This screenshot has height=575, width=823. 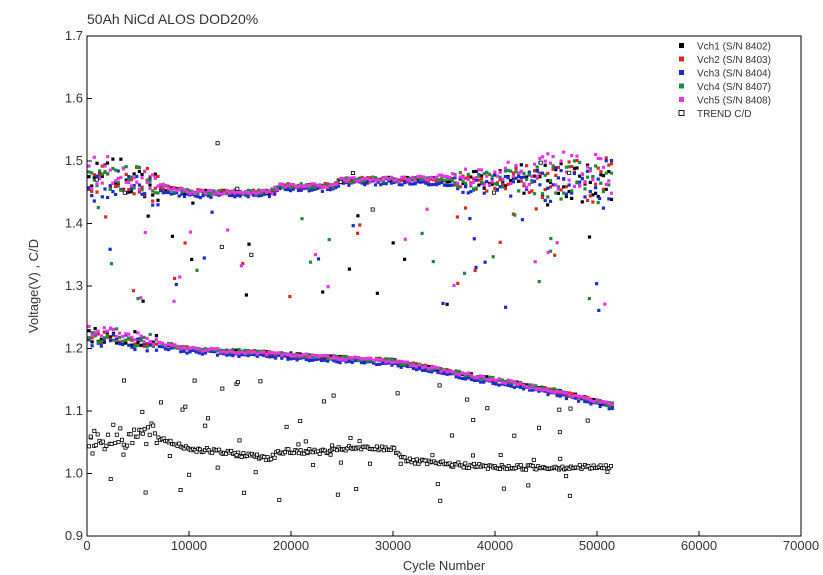 What do you see at coordinates (681, 99) in the screenshot?
I see `legend-marker` at bounding box center [681, 99].